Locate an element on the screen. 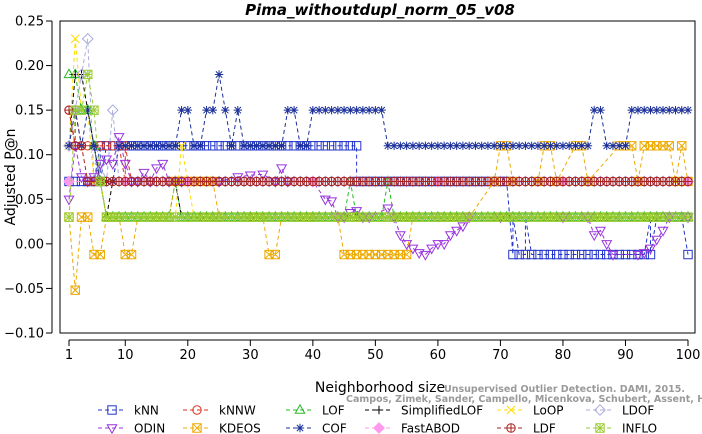 The image size is (702, 434). point-loop is located at coordinates (75, 39).